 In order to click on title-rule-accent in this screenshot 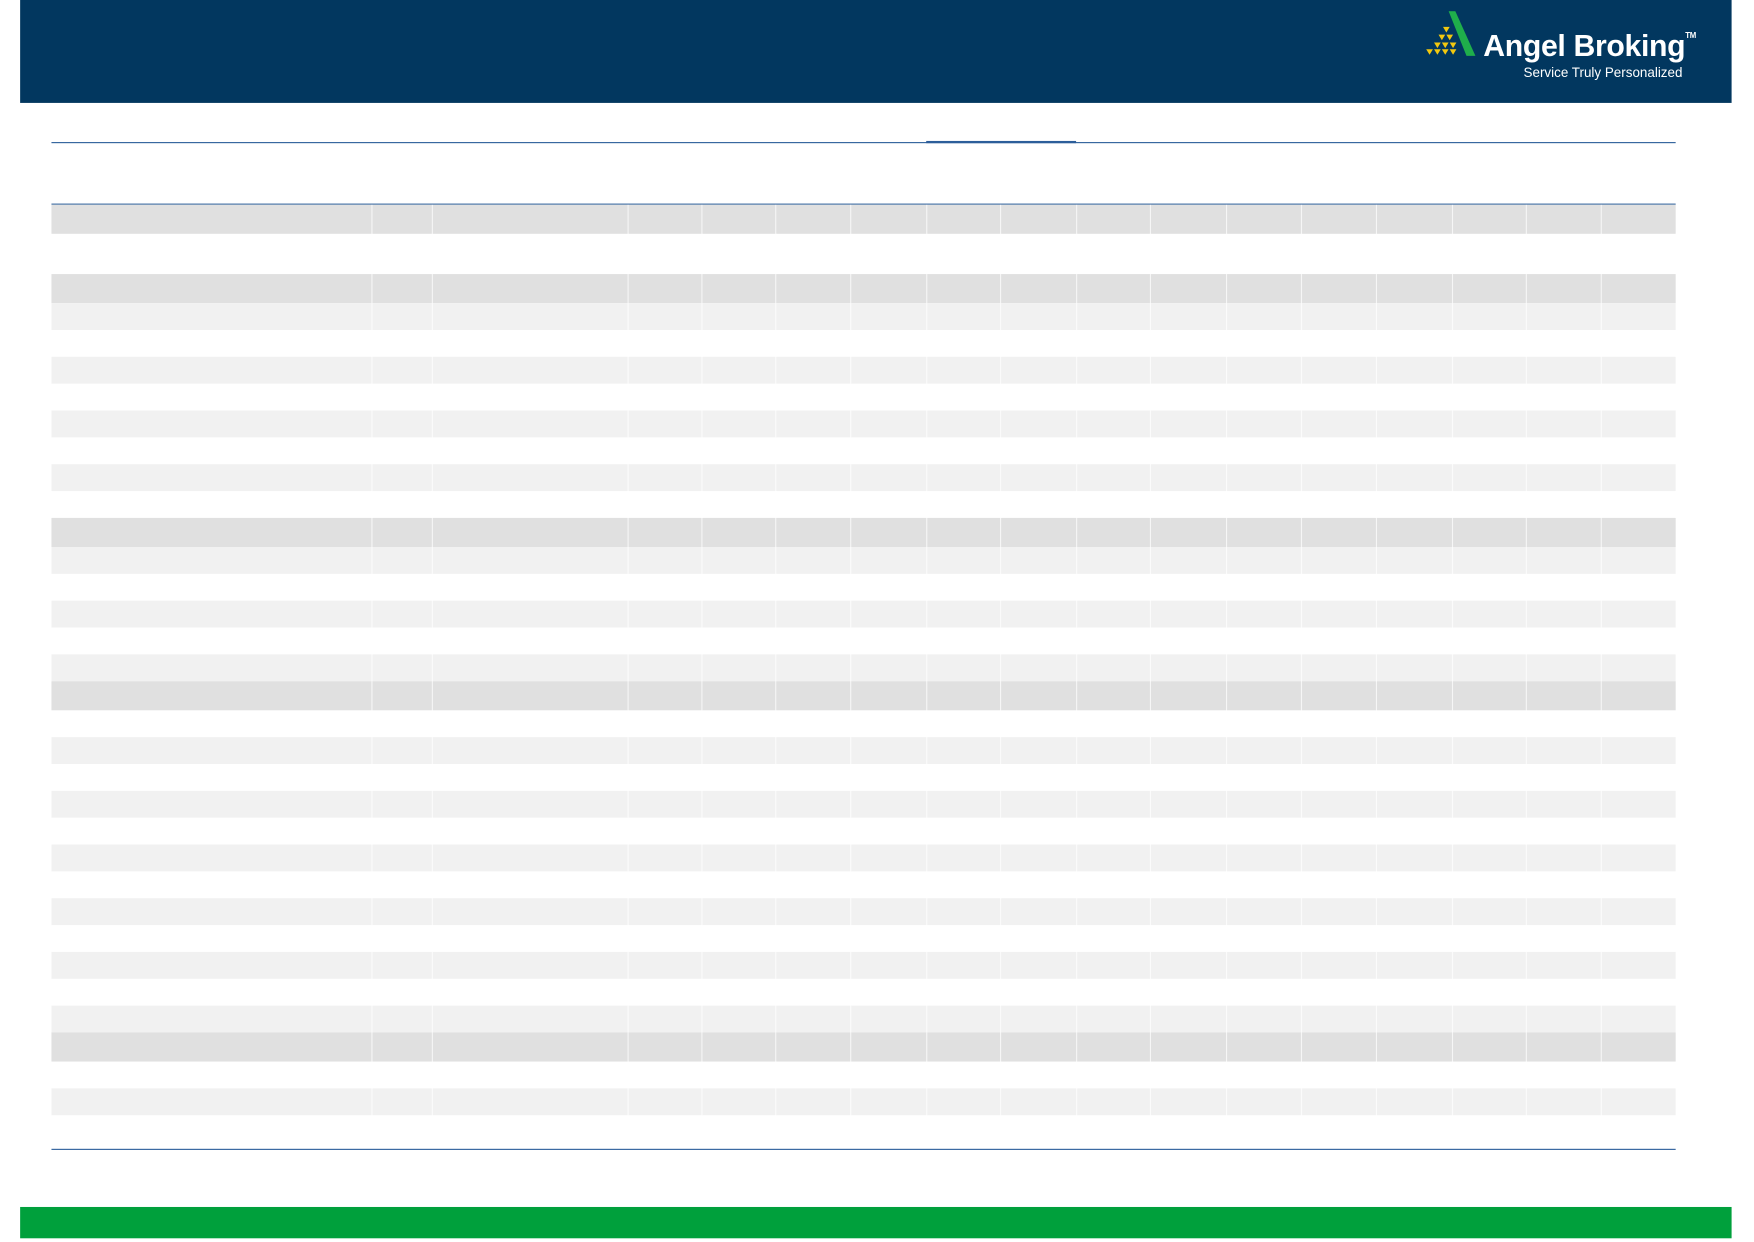, I will do `click(1001, 142)`.